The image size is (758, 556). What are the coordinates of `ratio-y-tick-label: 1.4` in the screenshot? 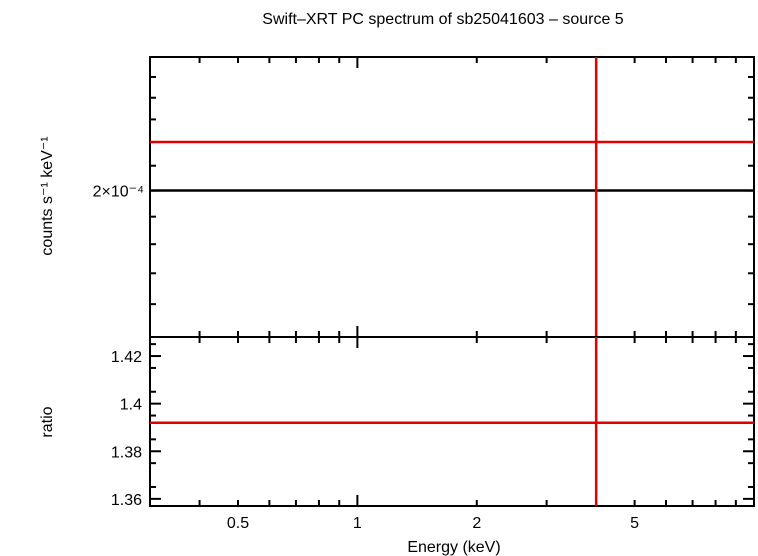 It's located at (131, 405).